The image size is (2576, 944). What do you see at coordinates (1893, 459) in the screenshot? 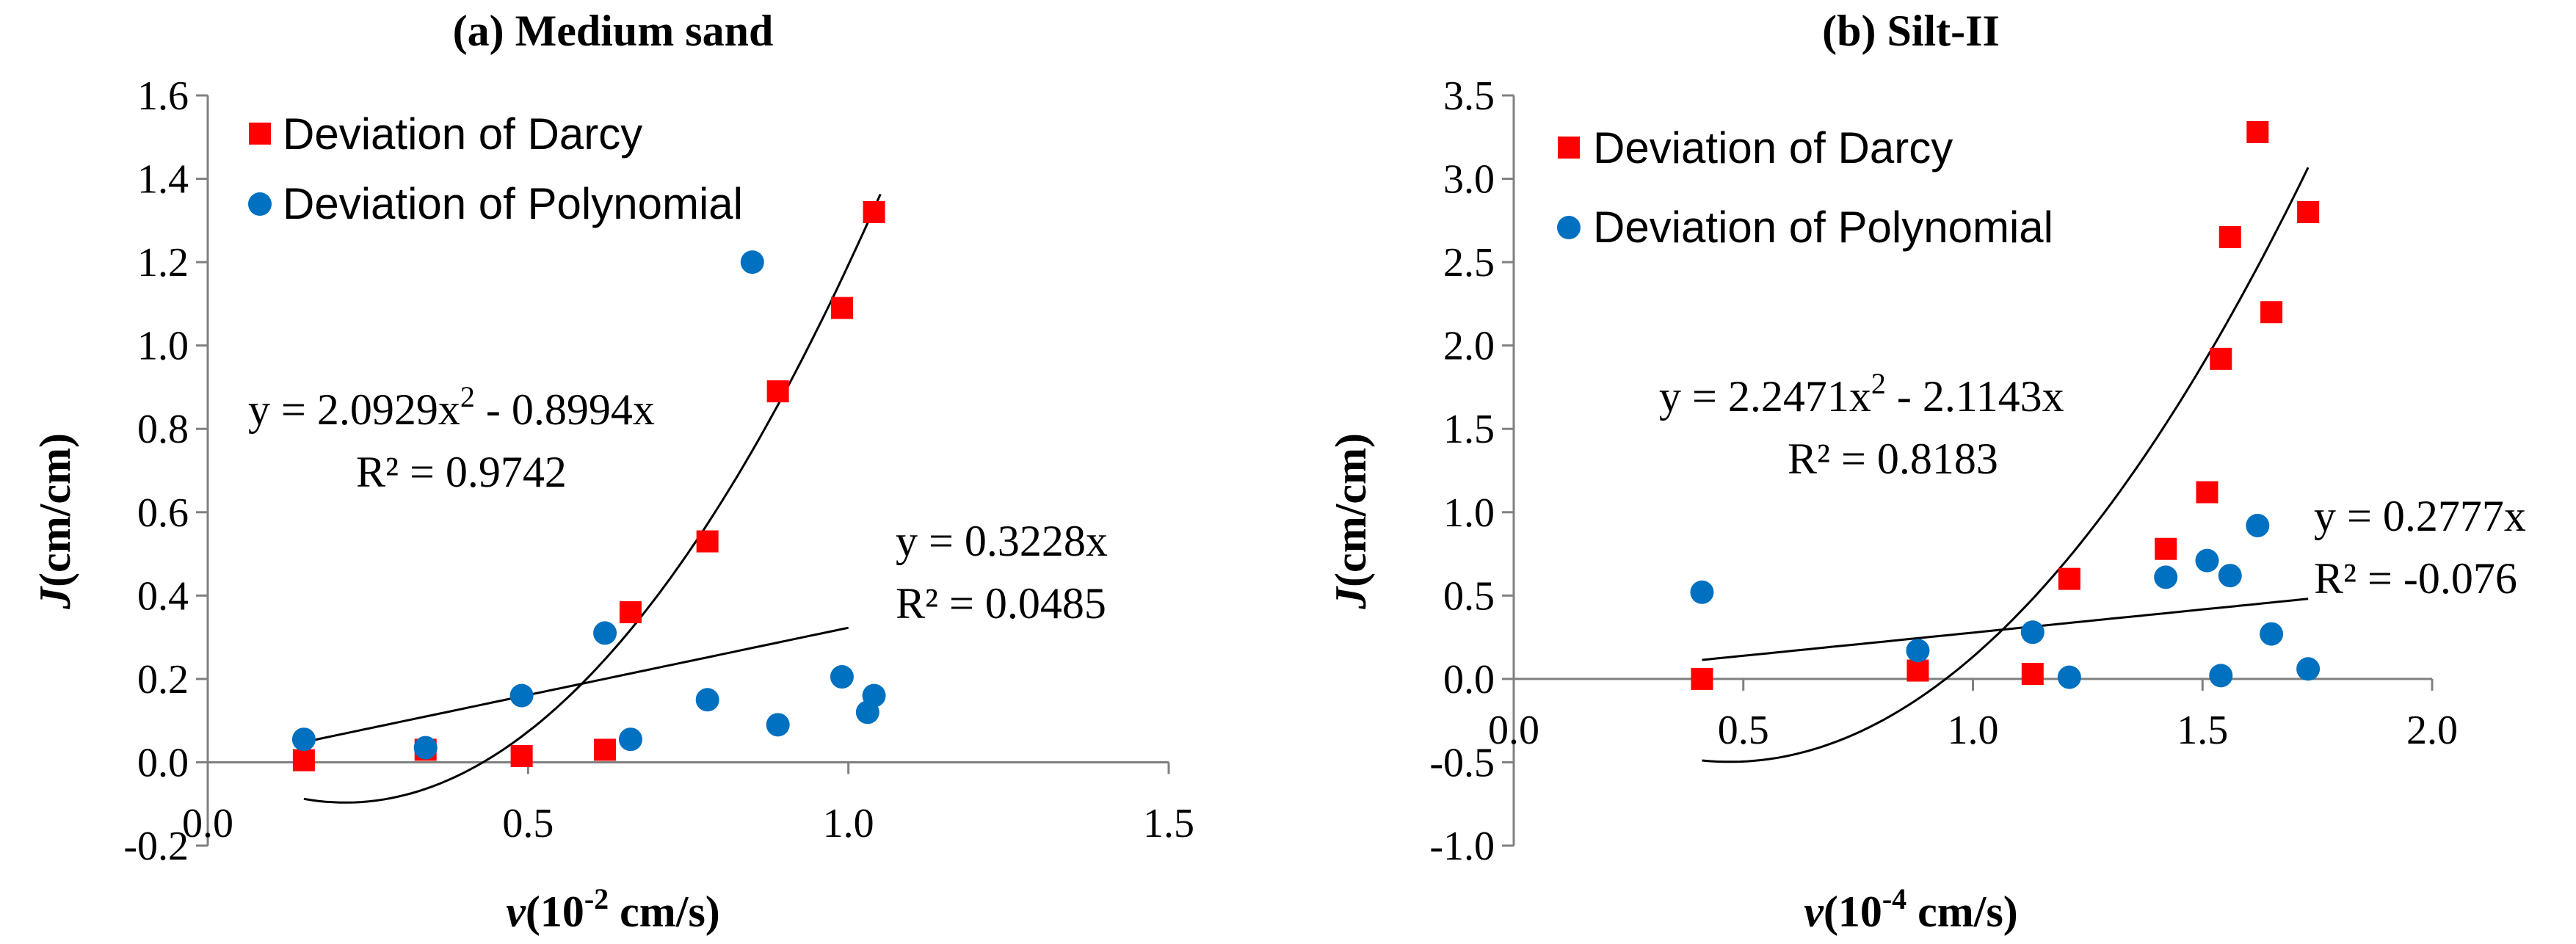
I see `quadratic-fit-r2: R² = 0.8183` at bounding box center [1893, 459].